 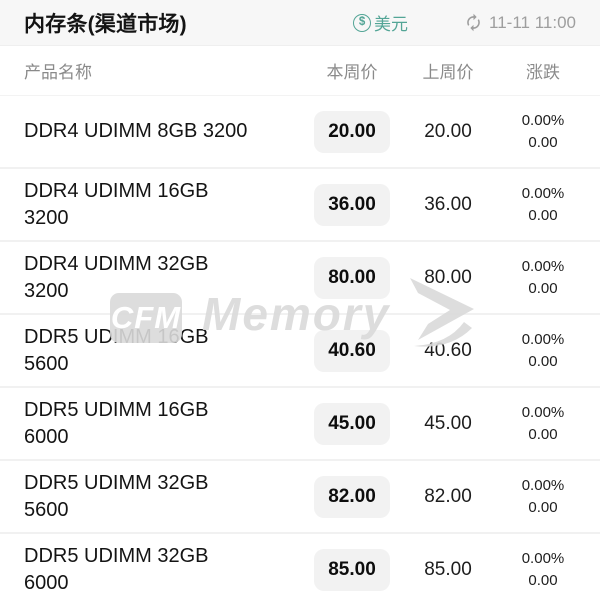 I want to click on column-header-product: 产品名称, so click(x=58, y=72).